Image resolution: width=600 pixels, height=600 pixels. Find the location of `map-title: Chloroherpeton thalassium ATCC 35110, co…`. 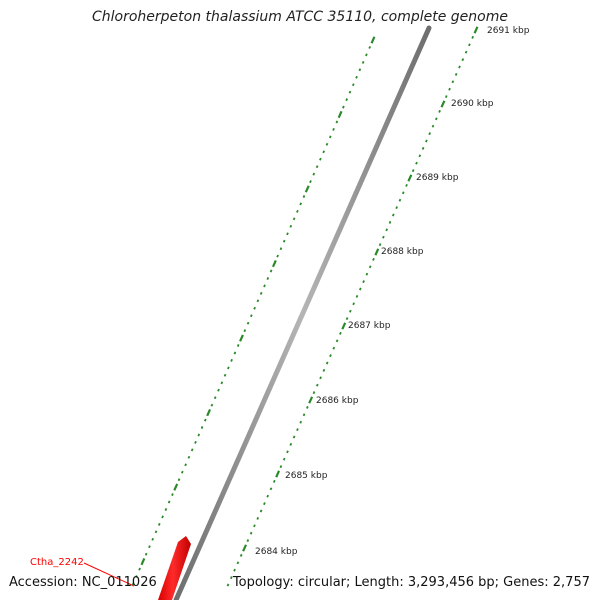

map-title: Chloroherpeton thalassium ATCC 35110, co… is located at coordinates (300, 17).